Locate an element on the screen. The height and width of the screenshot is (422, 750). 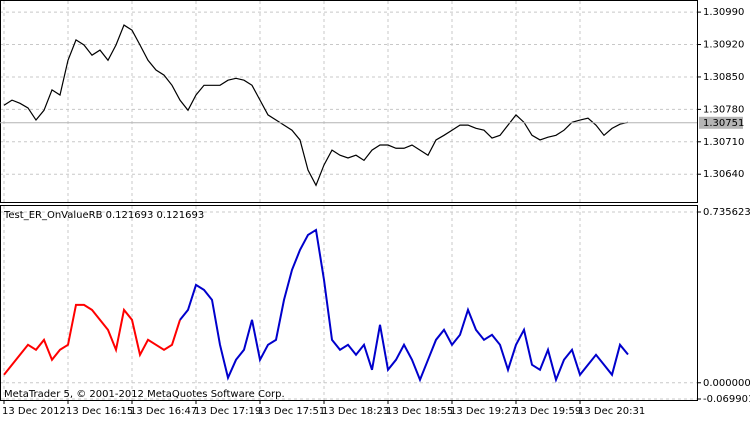
x-tick-label: 13 Dec 19:27 is located at coordinates (483, 411).